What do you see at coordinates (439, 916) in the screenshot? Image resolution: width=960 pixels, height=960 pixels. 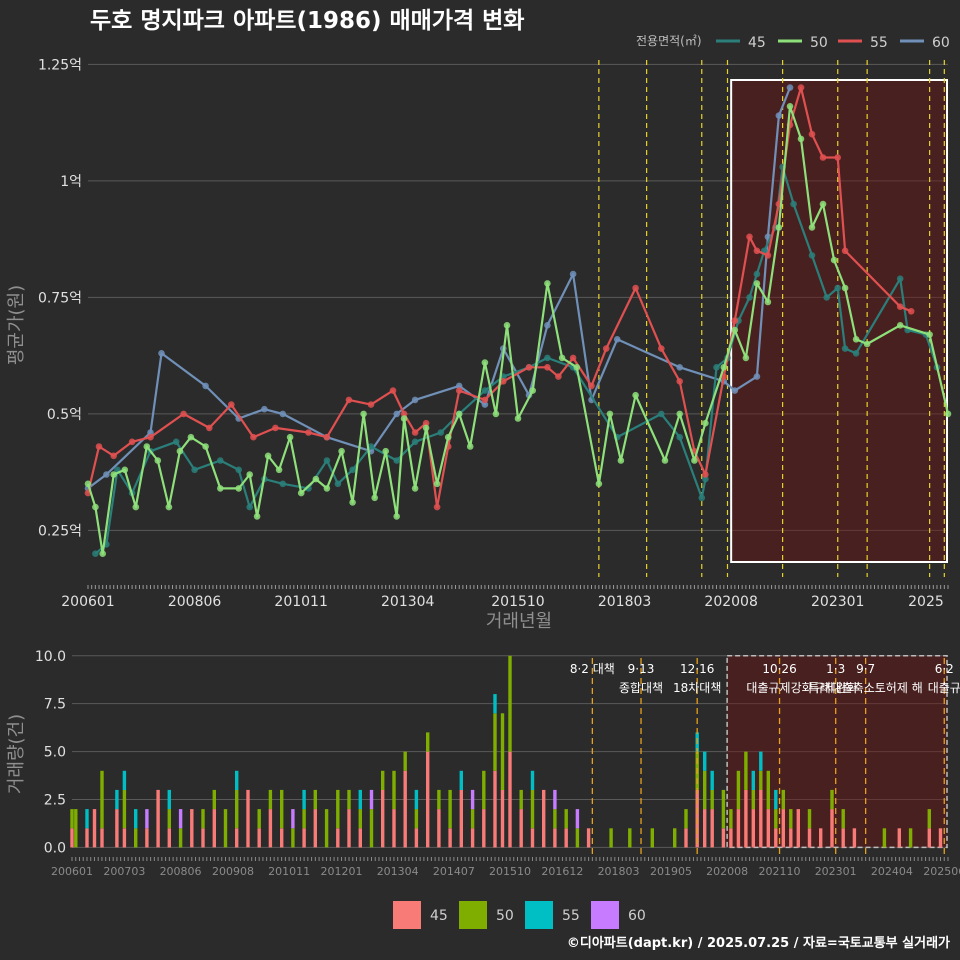 I see `bar-legend-label-45: 45` at bounding box center [439, 916].